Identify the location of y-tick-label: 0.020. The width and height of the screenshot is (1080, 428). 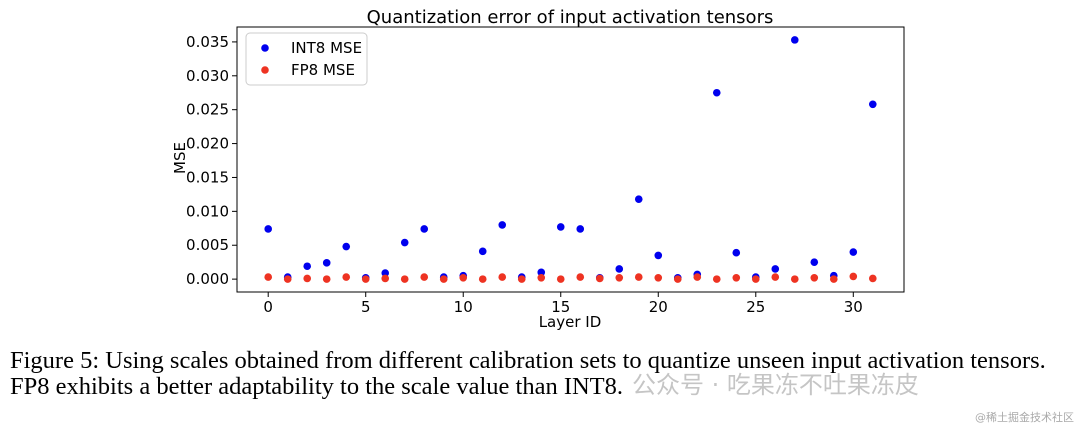
(207, 144).